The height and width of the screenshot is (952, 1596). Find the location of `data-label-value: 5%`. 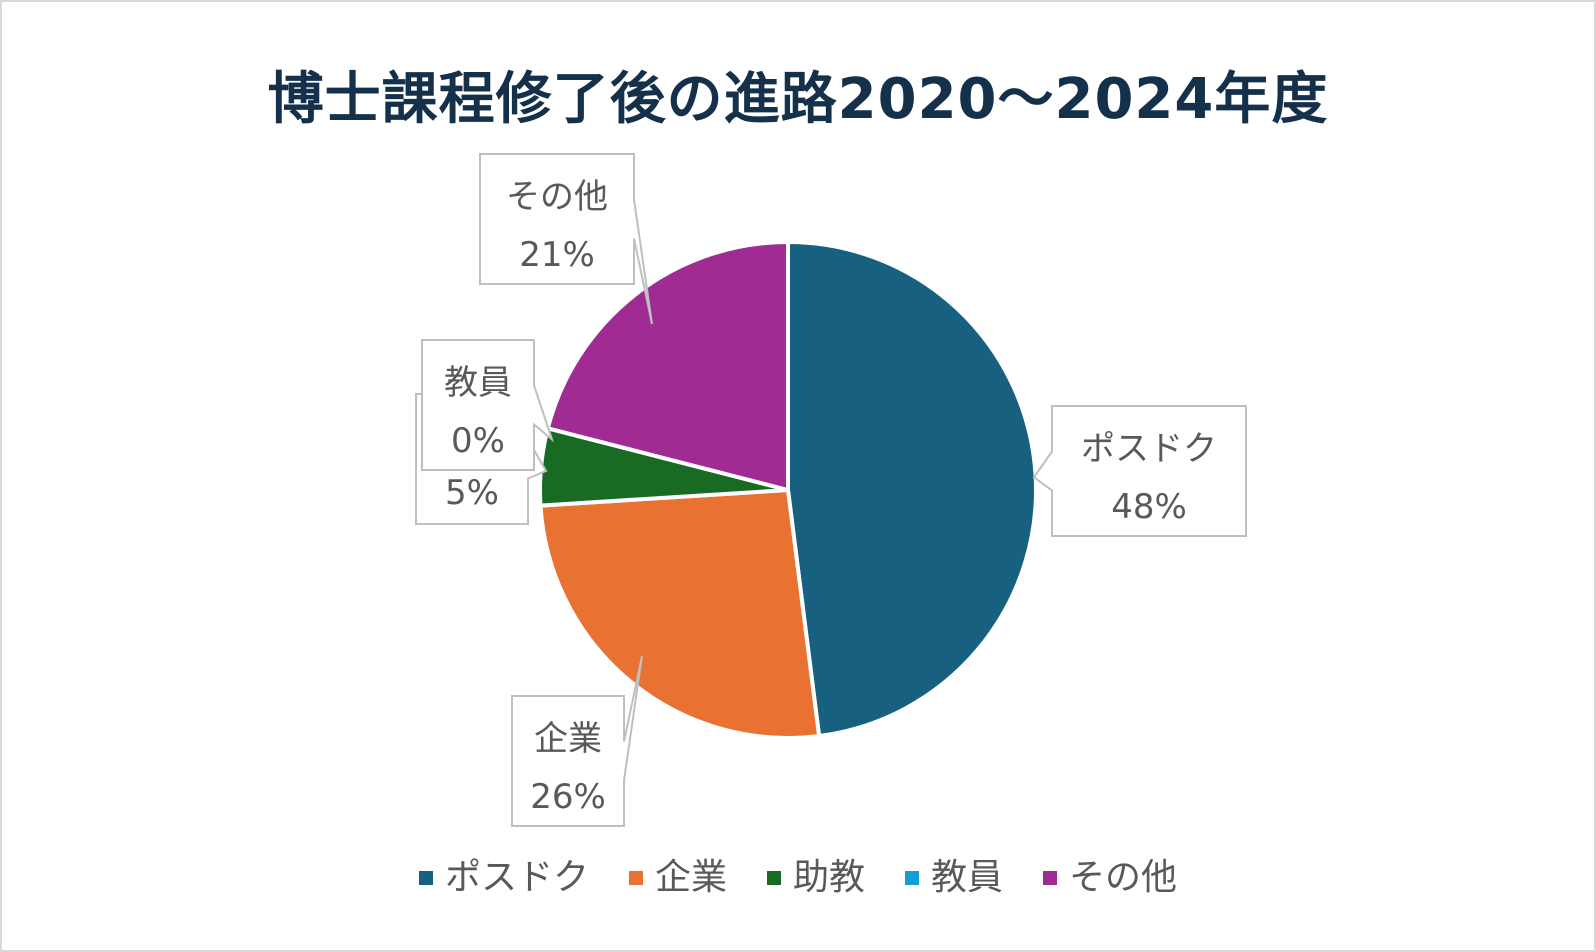

data-label-value: 5% is located at coordinates (472, 493).